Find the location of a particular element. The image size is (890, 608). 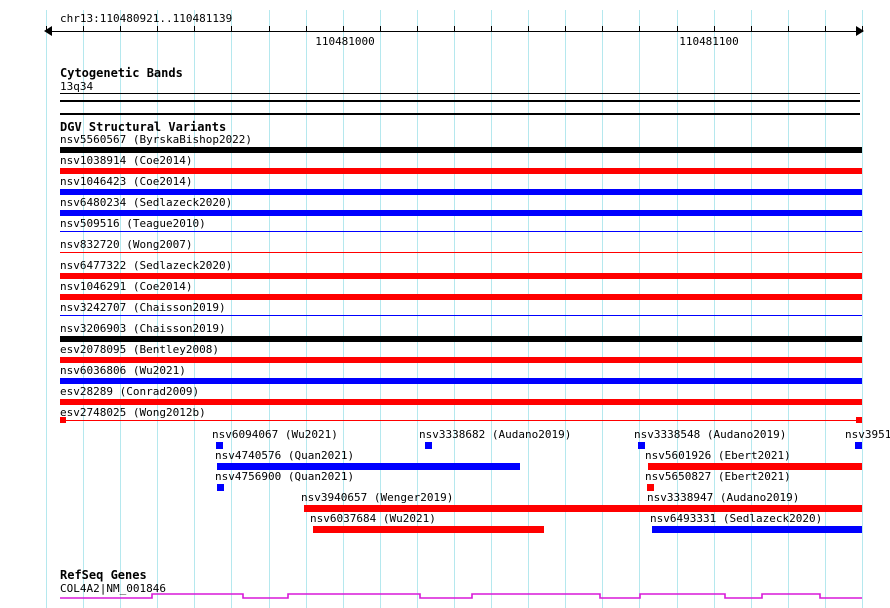

dgv-variant-label: nsv5601926 (Ebert2021) is located at coordinates (718, 455).